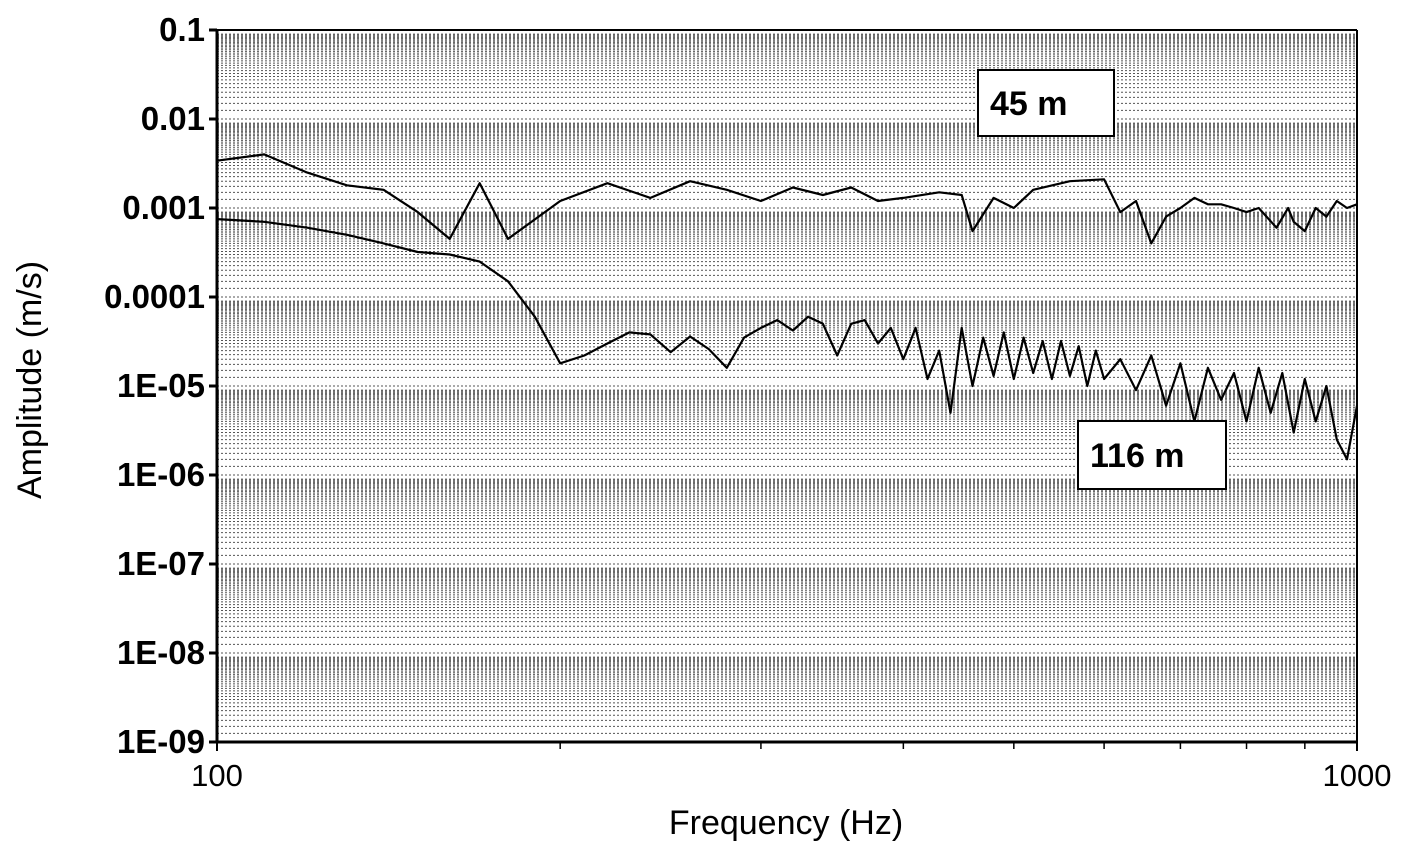  I want to click on series-label: 45 m, so click(1029, 104).